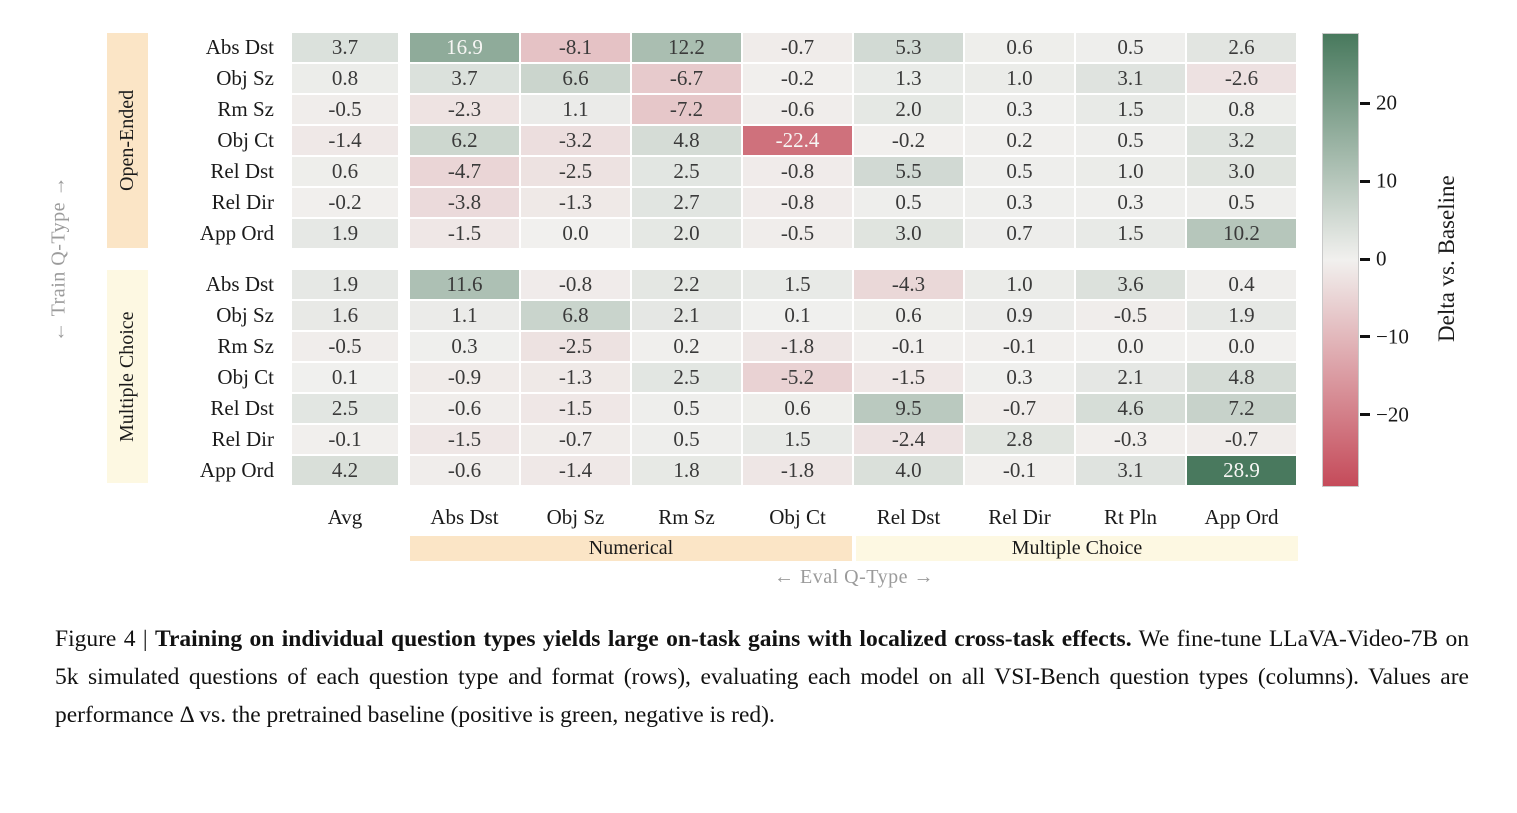 Image resolution: width=1517 pixels, height=813 pixels. What do you see at coordinates (1241, 470) in the screenshot?
I see `heatmap-cell: 28.9` at bounding box center [1241, 470].